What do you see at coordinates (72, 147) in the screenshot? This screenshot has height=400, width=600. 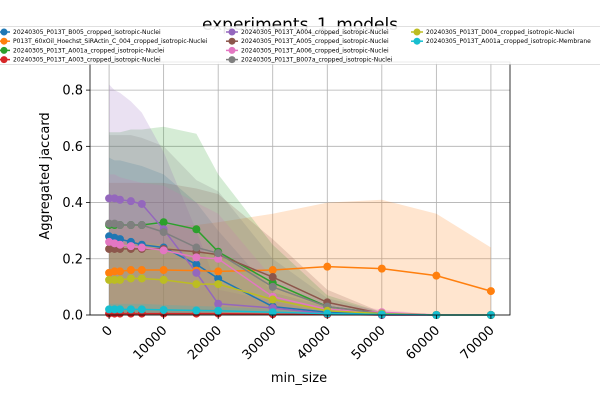 I see `y-tick-label: 0.6` at bounding box center [72, 147].